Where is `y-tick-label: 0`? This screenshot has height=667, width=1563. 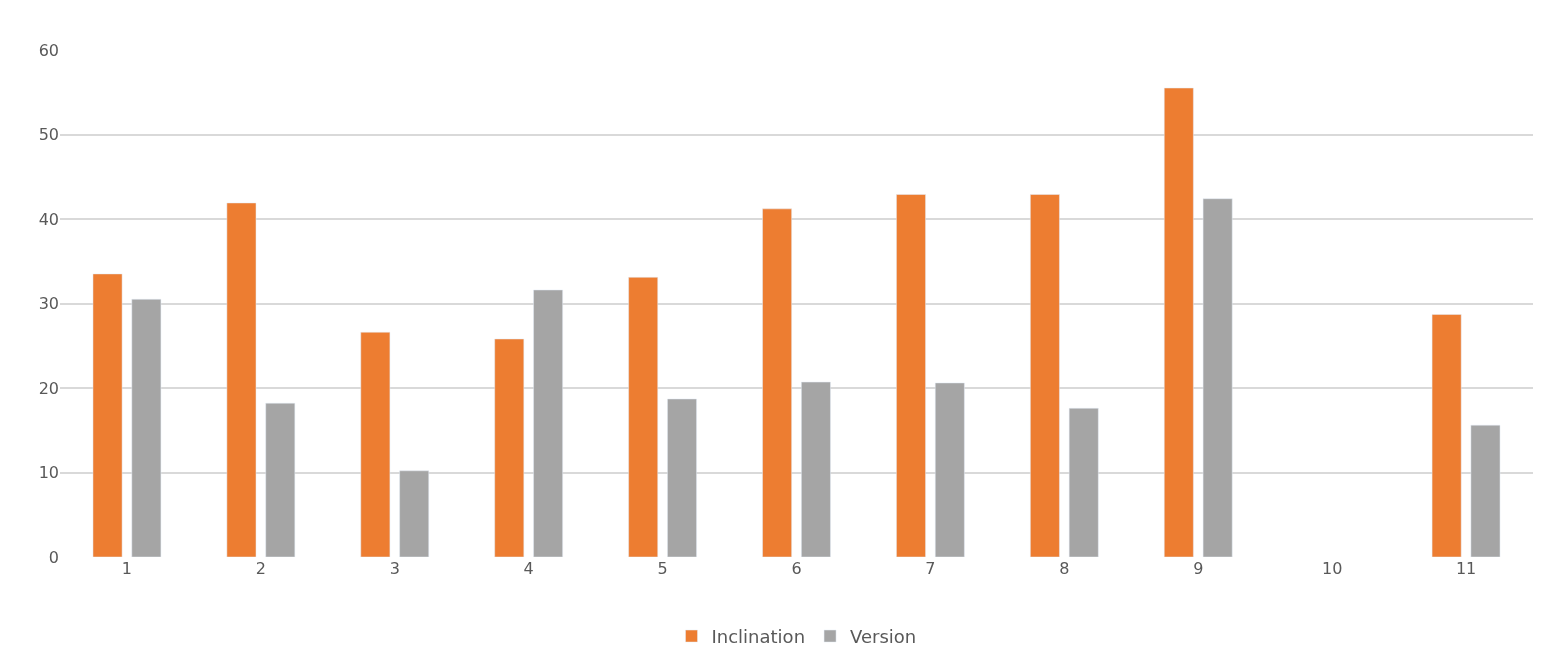
y-tick-label: 0 is located at coordinates (53, 557).